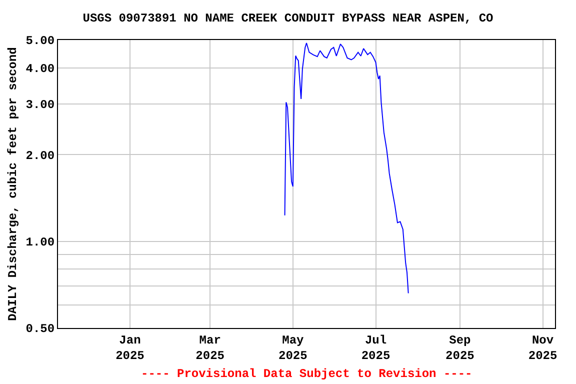 The width and height of the screenshot is (576, 384). What do you see at coordinates (13, 184) in the screenshot?
I see `y-axis-title: DAILY Discharge, cubic feet per second` at bounding box center [13, 184].